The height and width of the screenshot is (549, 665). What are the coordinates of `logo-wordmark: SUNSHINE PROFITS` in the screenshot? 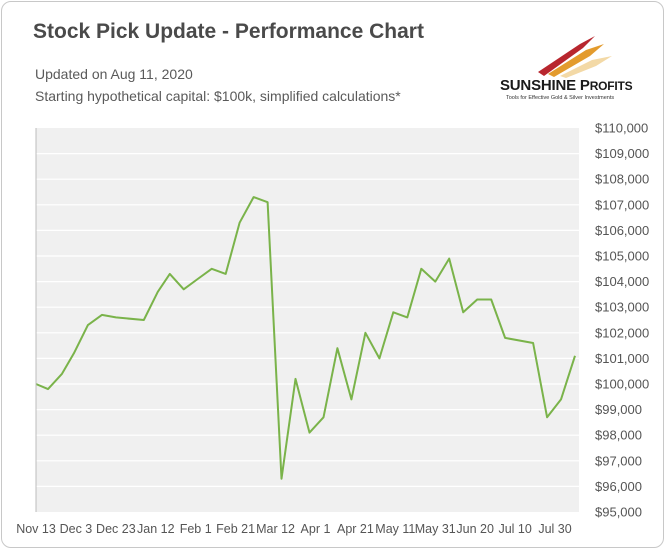 It's located at (566, 85).